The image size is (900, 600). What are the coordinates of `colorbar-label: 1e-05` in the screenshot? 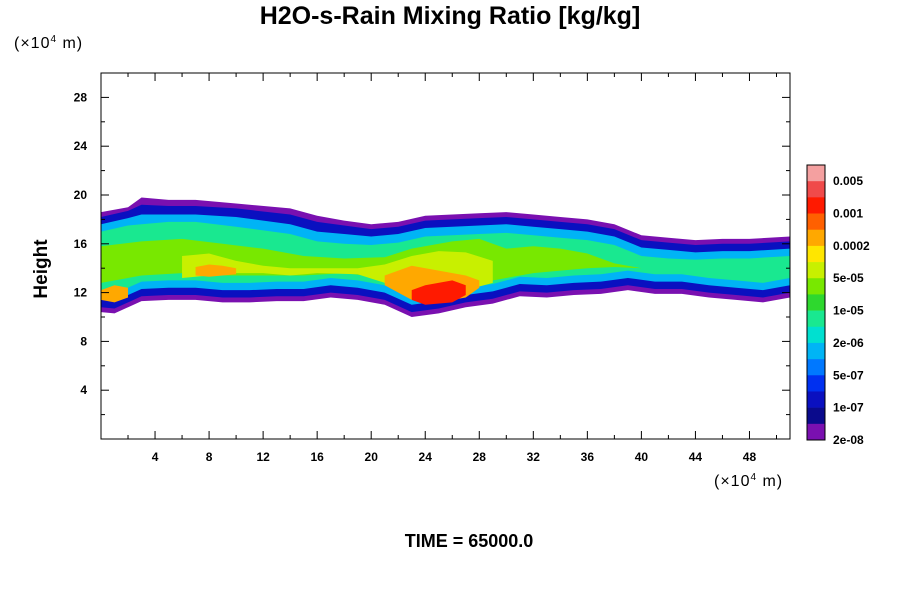 It's located at (848, 311).